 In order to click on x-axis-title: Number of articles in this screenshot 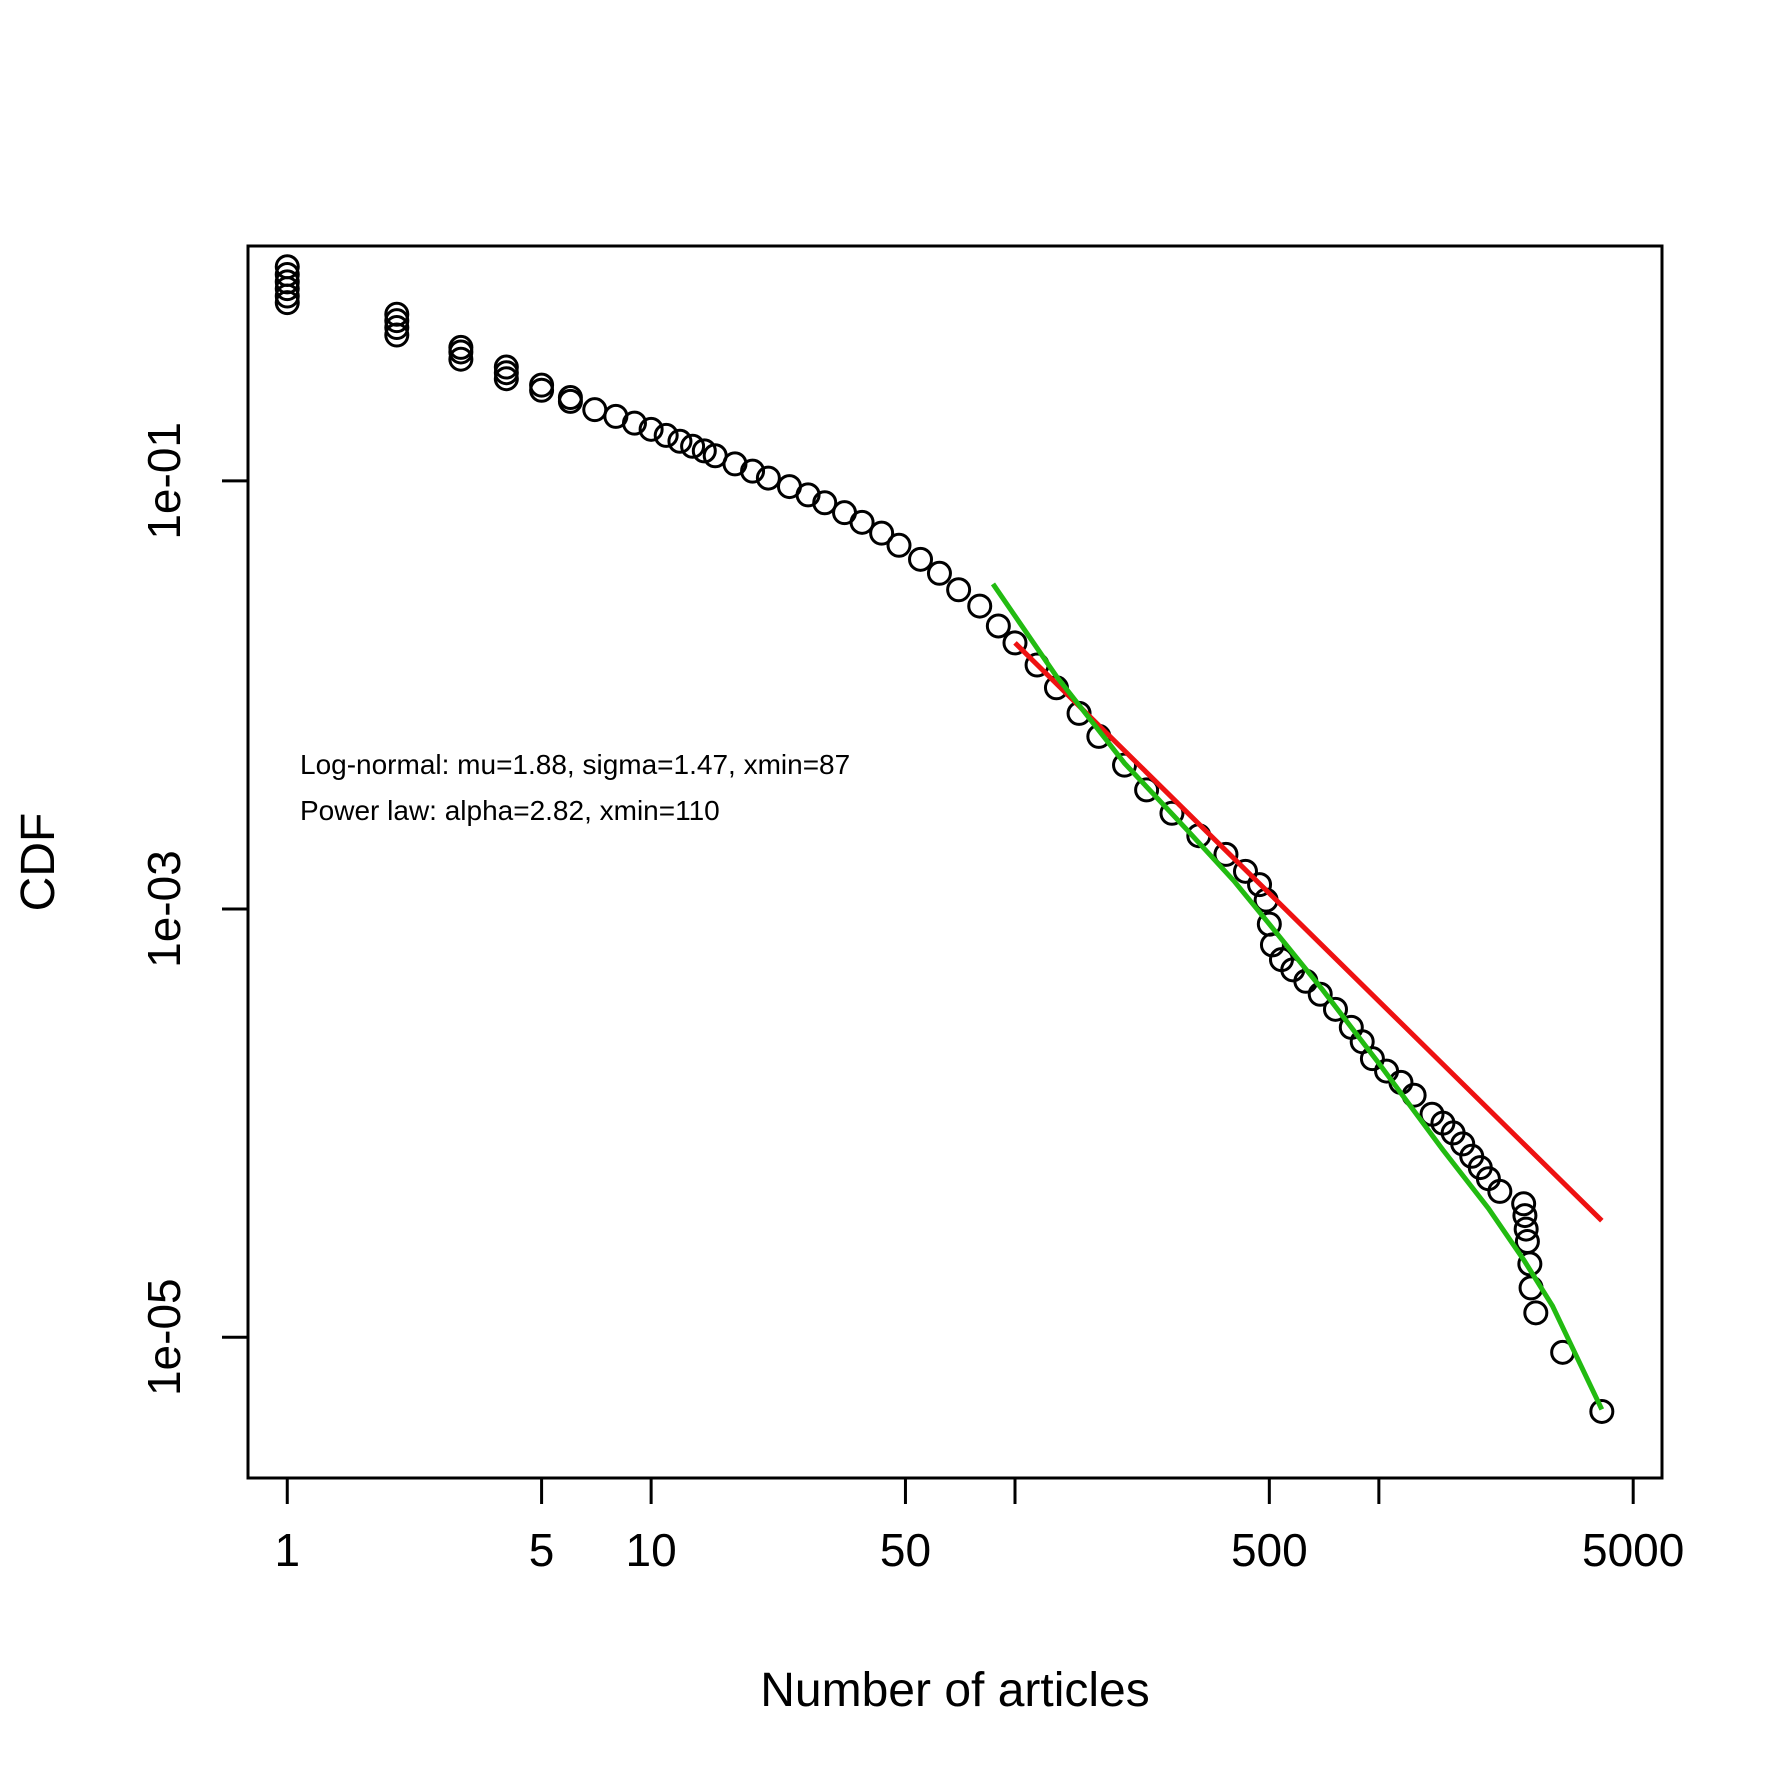, I will do `click(954, 1690)`.